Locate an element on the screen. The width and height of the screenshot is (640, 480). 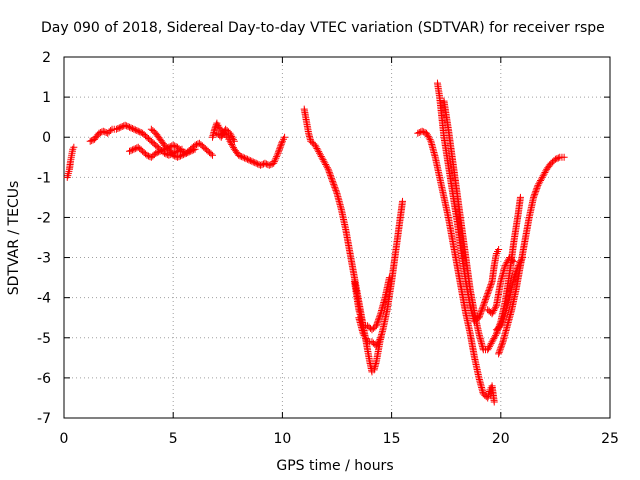
x-tick-label: 0 is located at coordinates (64, 439).